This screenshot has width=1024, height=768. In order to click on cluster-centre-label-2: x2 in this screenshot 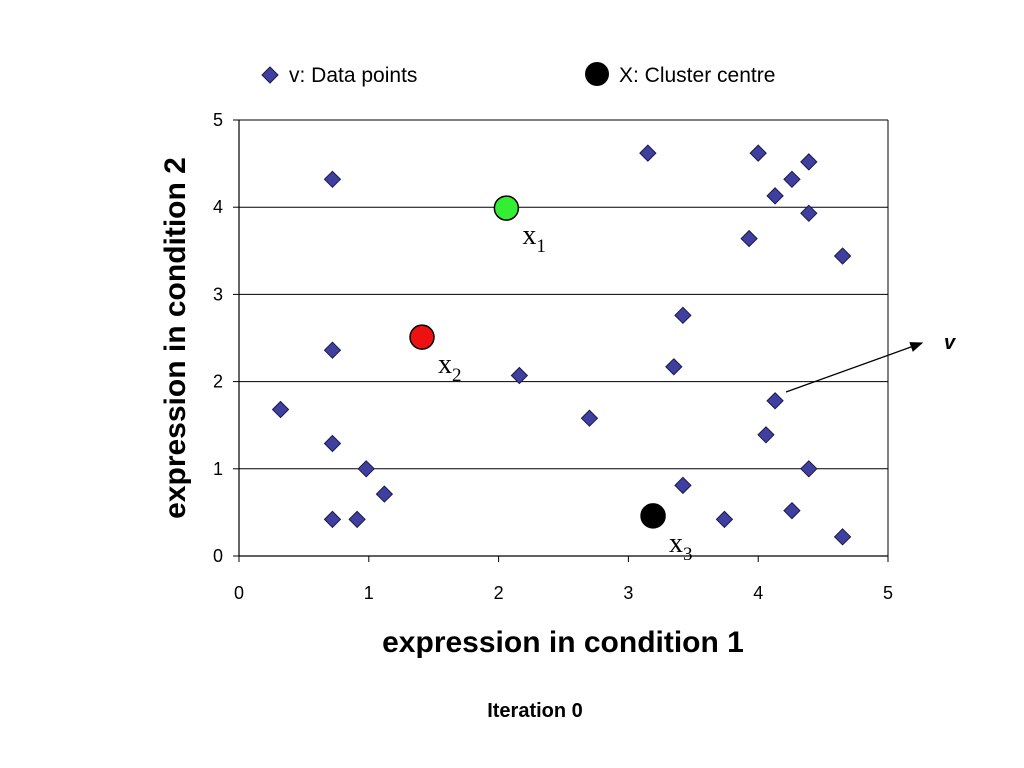, I will do `click(450, 367)`.